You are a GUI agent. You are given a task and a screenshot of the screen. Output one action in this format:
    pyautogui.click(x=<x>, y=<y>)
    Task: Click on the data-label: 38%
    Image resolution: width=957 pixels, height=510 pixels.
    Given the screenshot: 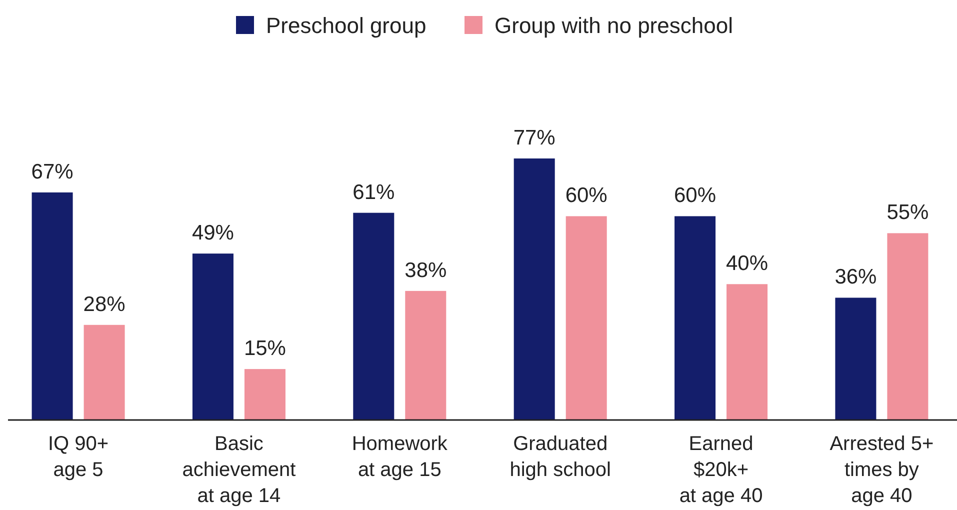 What is the action you would take?
    pyautogui.click(x=425, y=270)
    